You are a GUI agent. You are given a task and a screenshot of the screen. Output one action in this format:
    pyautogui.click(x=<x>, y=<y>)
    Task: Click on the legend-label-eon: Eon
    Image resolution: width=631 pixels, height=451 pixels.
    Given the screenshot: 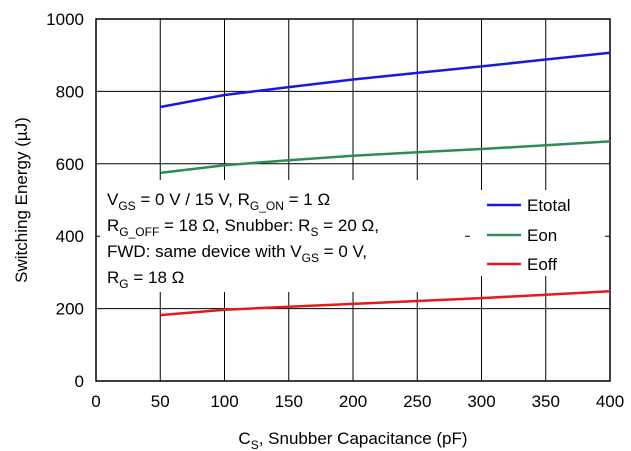 What is the action you would take?
    pyautogui.click(x=542, y=235)
    